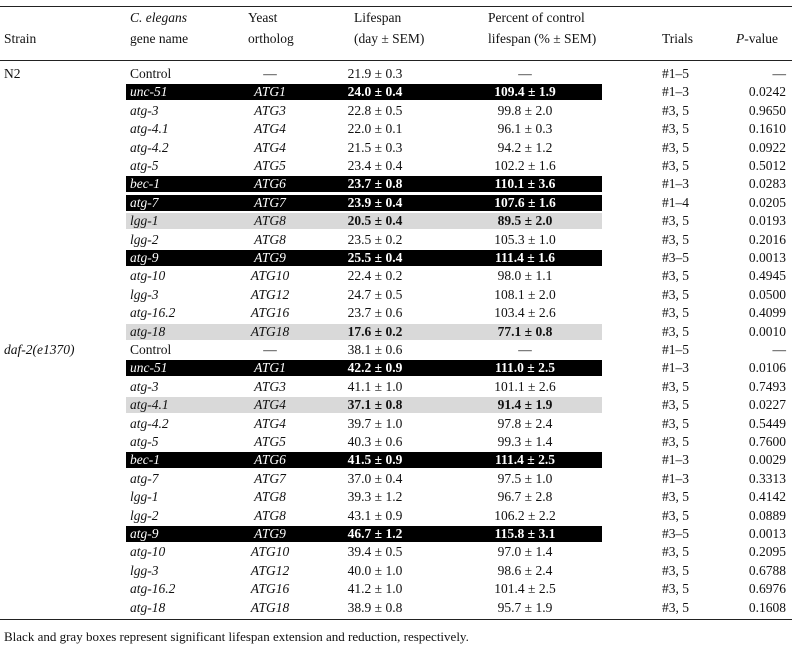 The width and height of the screenshot is (792, 648). Describe the element at coordinates (525, 497) in the screenshot. I see `cell-percent: 96.7 ± 2.8` at that location.